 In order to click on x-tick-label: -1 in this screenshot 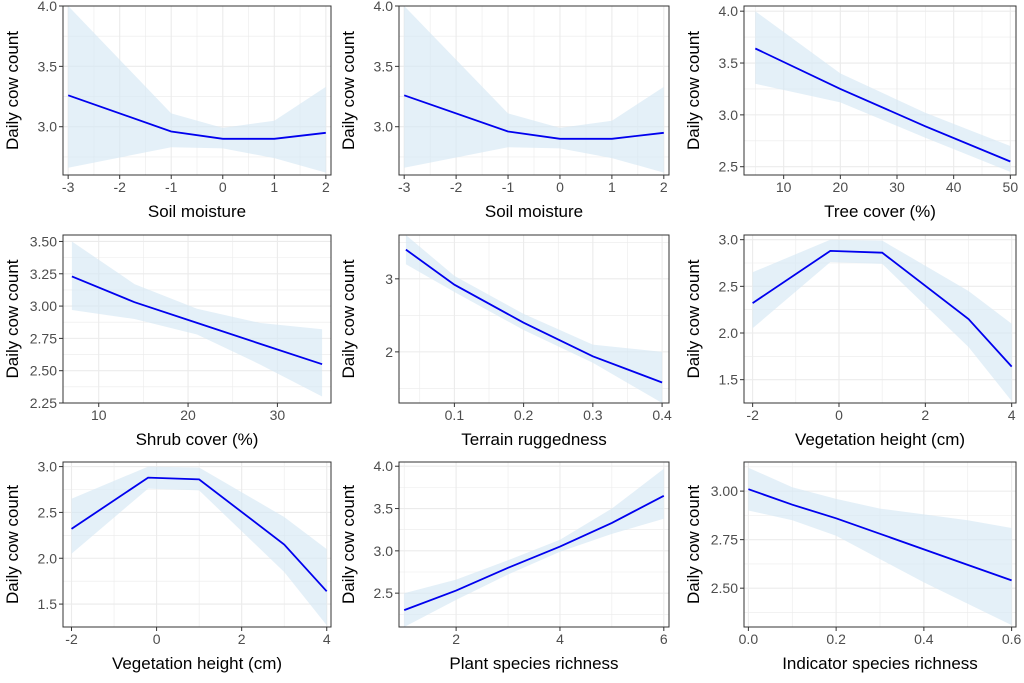, I will do `click(508, 187)`.